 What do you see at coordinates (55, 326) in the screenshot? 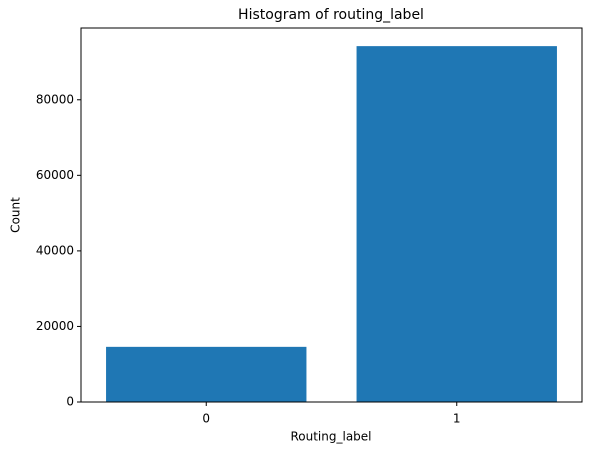
I see `y-tick-label: 20000` at bounding box center [55, 326].